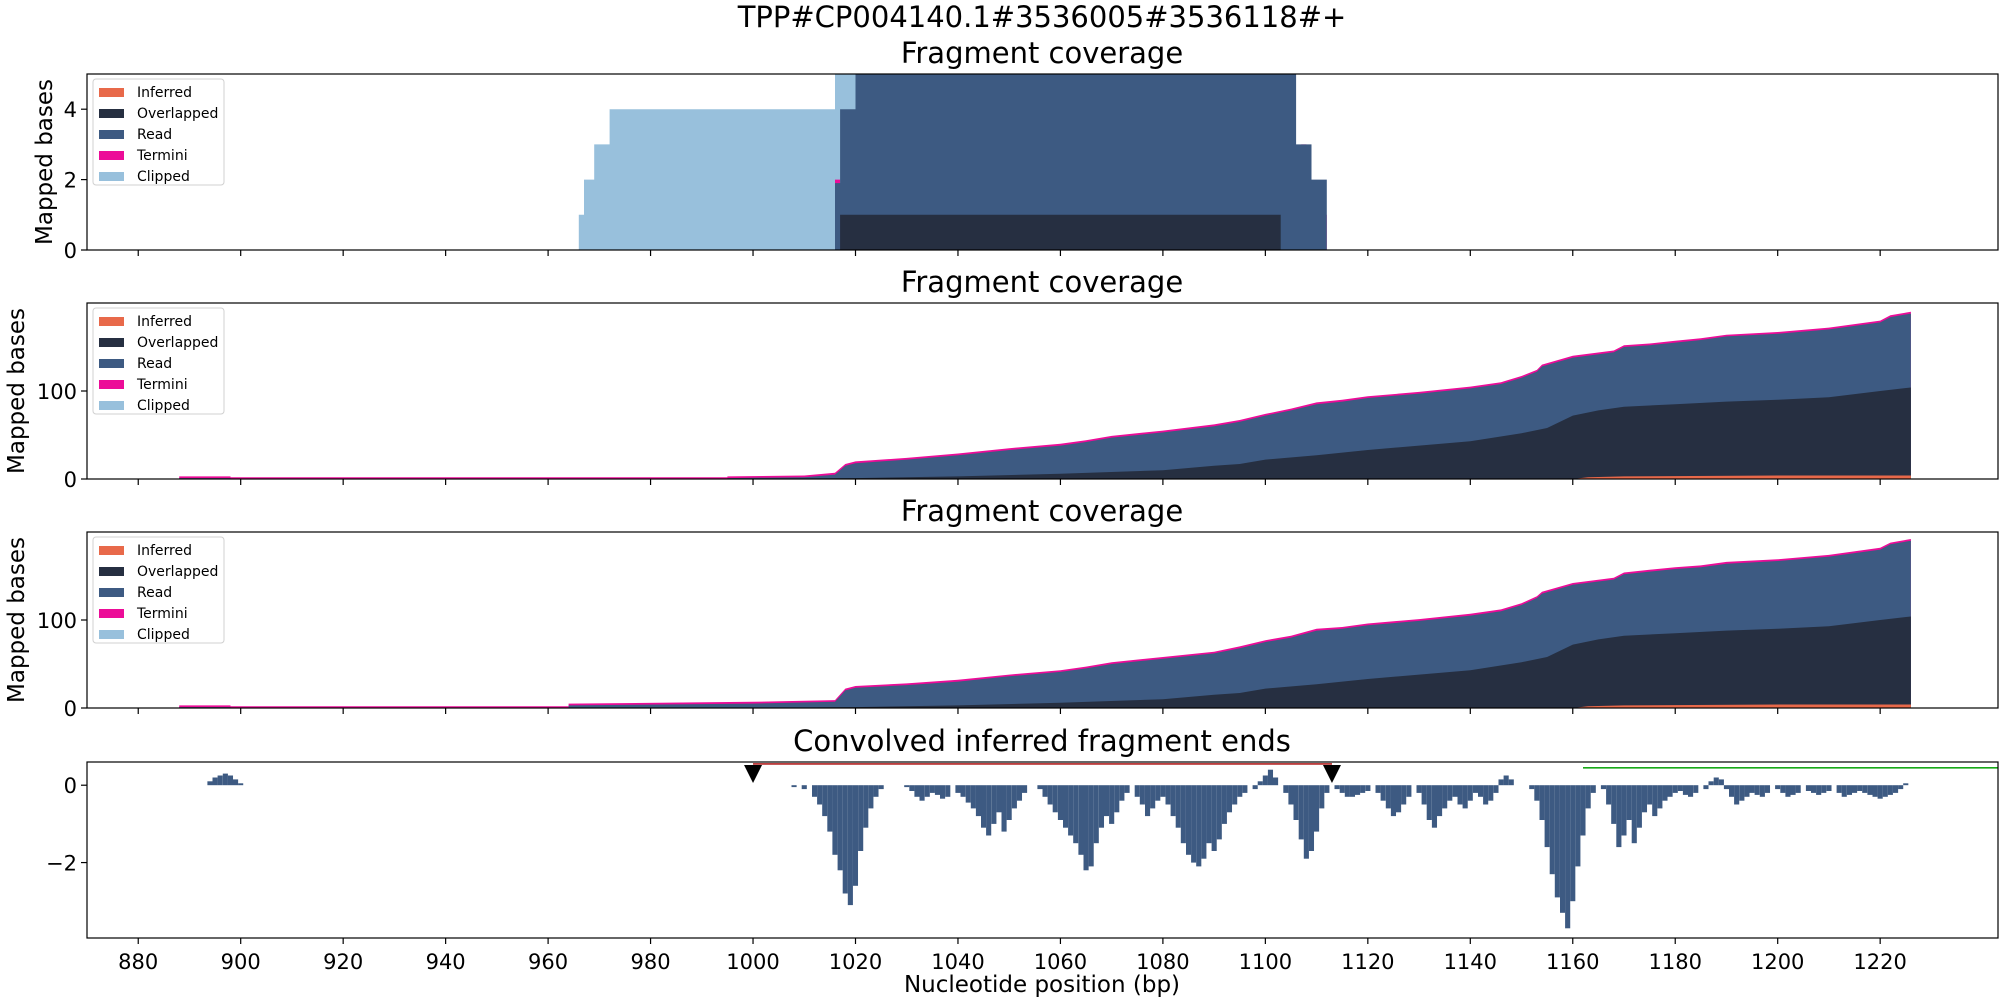  Describe the element at coordinates (1265, 962) in the screenshot. I see `x-tick-label: 1100` at that location.